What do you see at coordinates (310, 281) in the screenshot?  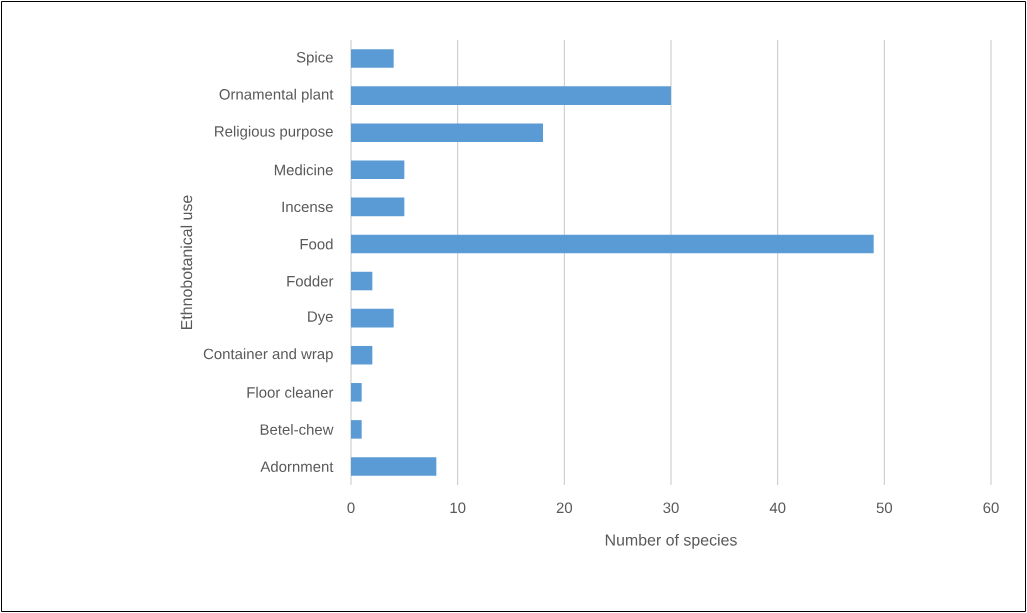 I see `y-tick-label: Fodder` at bounding box center [310, 281].